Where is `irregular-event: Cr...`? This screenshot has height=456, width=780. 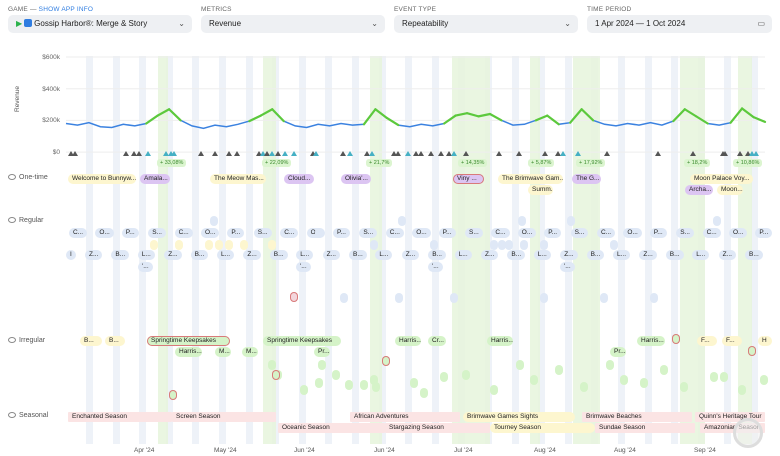
irregular-event: Cr... is located at coordinates (437, 341).